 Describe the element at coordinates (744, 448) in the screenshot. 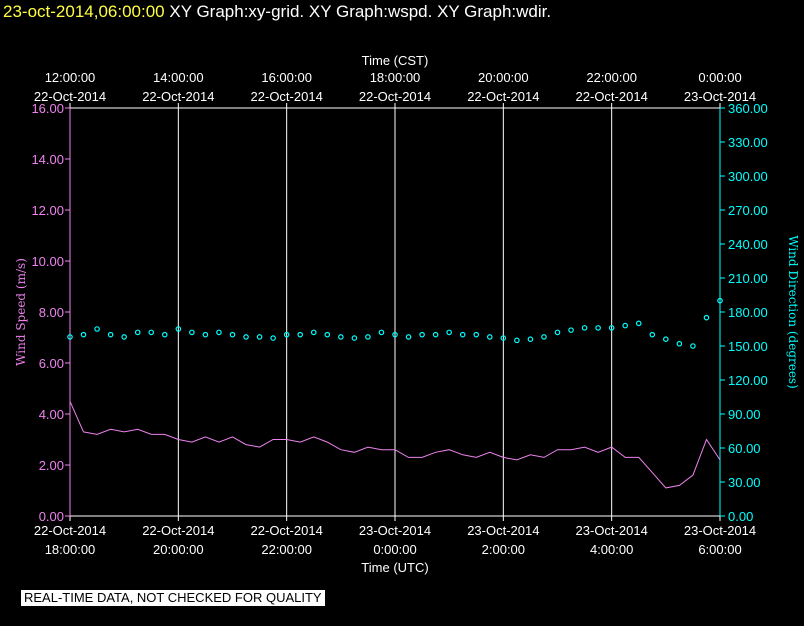

I see `right-axis-tick-label: 60.00` at that location.